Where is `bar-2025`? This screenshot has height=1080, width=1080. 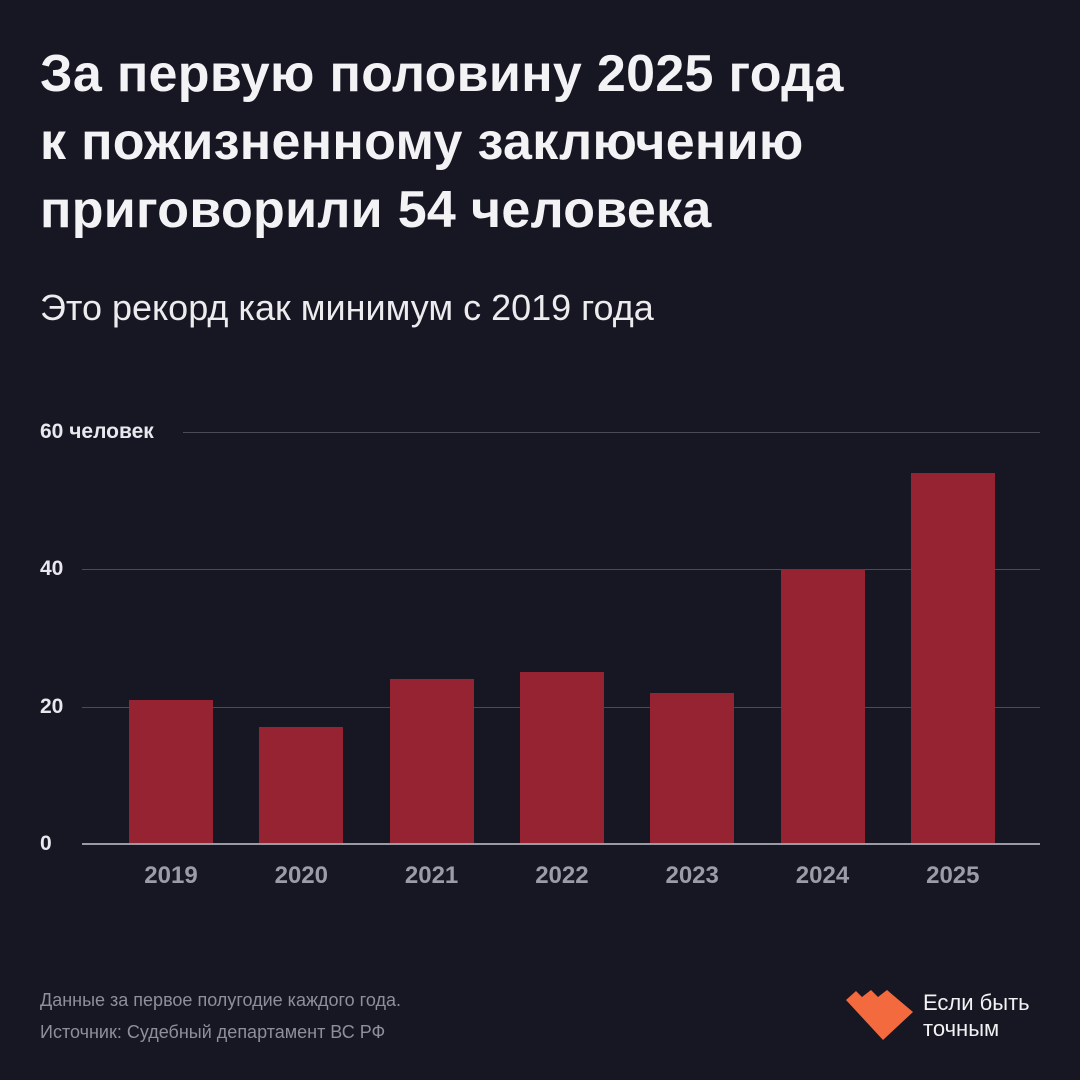 bar-2025 is located at coordinates (952, 658).